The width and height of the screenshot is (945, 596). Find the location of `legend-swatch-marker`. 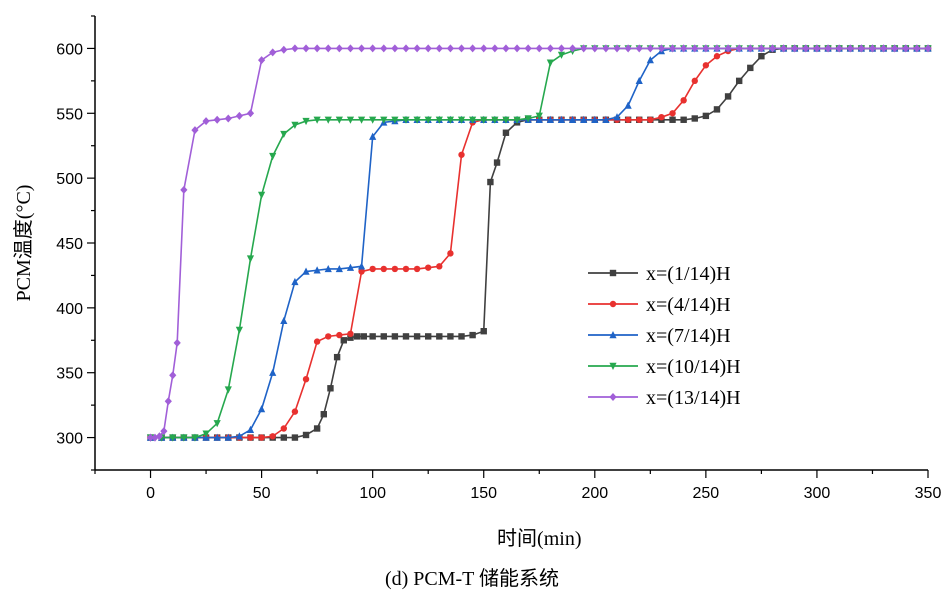

legend-swatch-marker is located at coordinates (613, 273).